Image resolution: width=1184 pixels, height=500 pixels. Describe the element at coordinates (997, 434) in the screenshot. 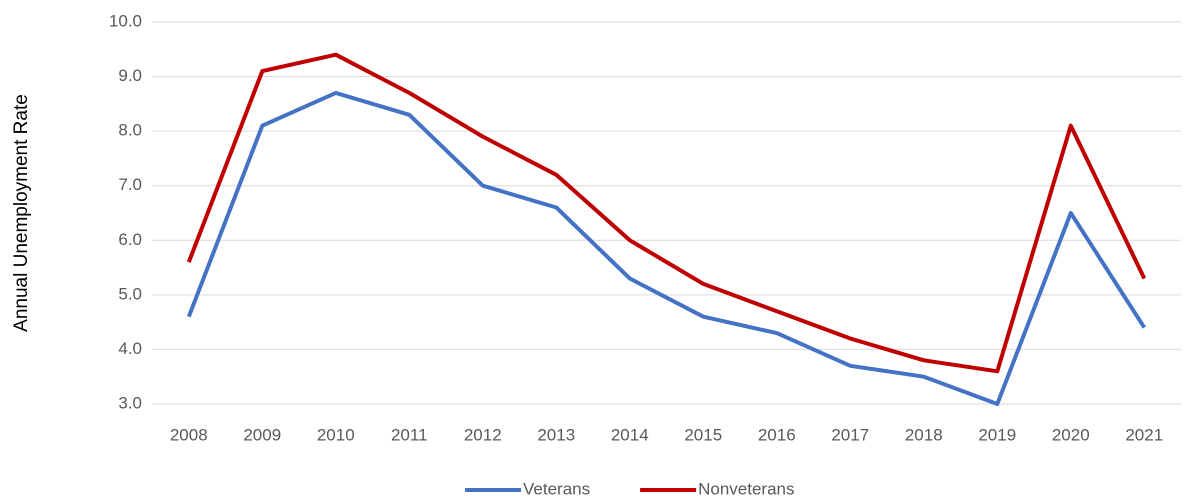

I see `x-tick-label: 2019` at that location.